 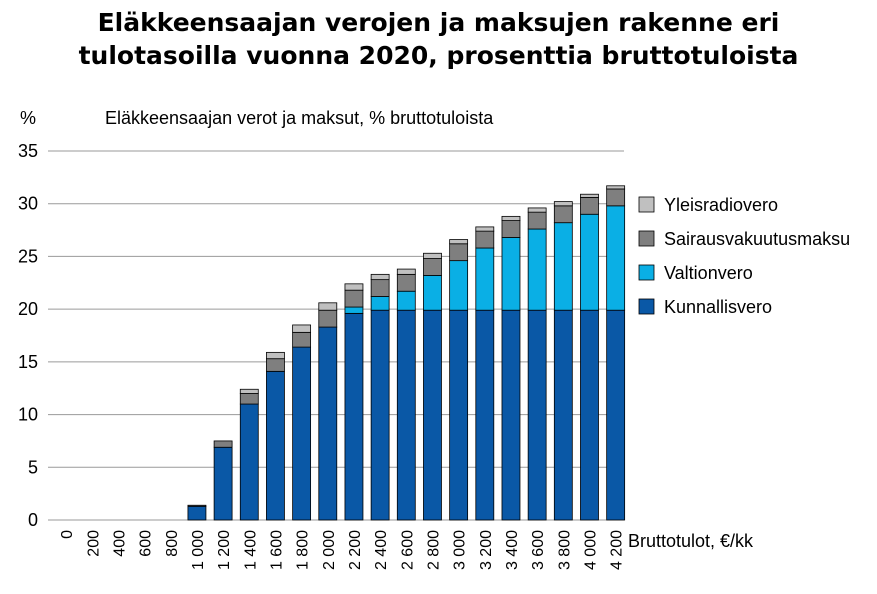 I want to click on x-tick-label: 3 600, so click(x=538, y=550).